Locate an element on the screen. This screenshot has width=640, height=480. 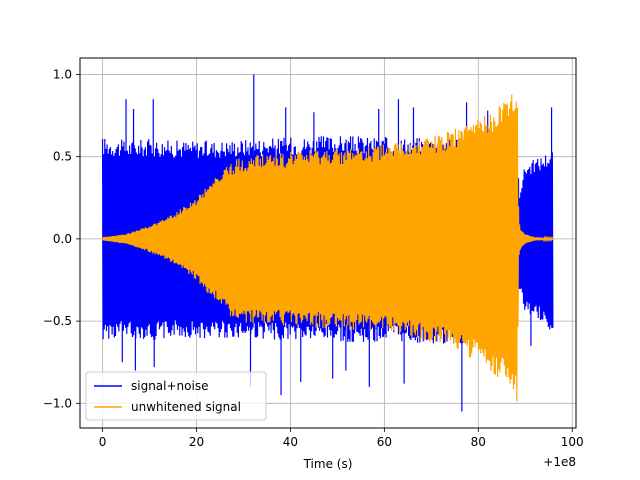
x-axis: 0 20 40 60 80 100 is located at coordinates (341, 438).